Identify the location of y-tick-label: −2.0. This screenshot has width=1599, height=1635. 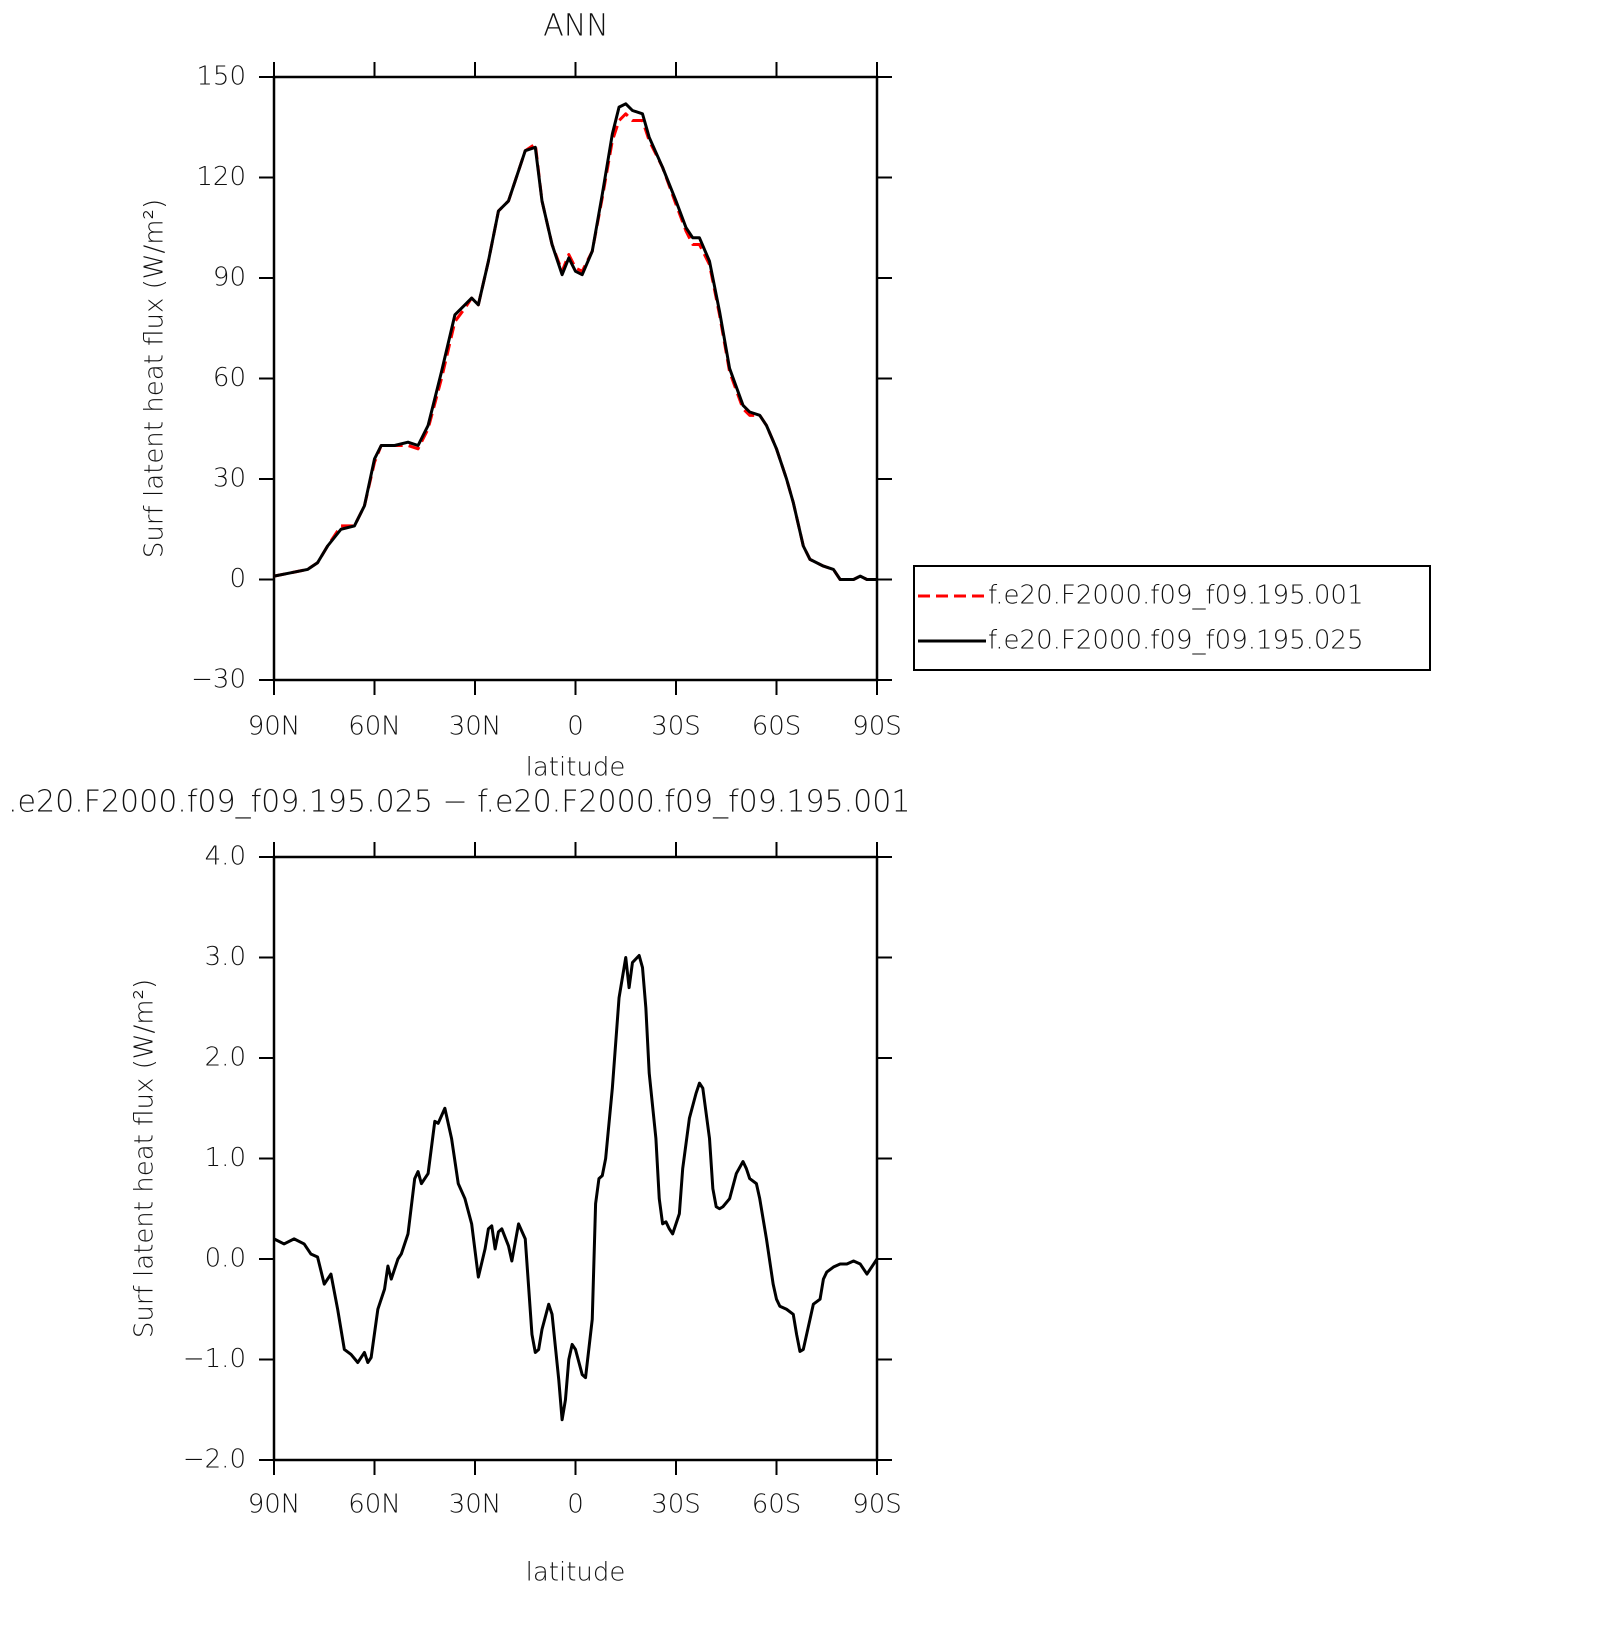
(214, 1460).